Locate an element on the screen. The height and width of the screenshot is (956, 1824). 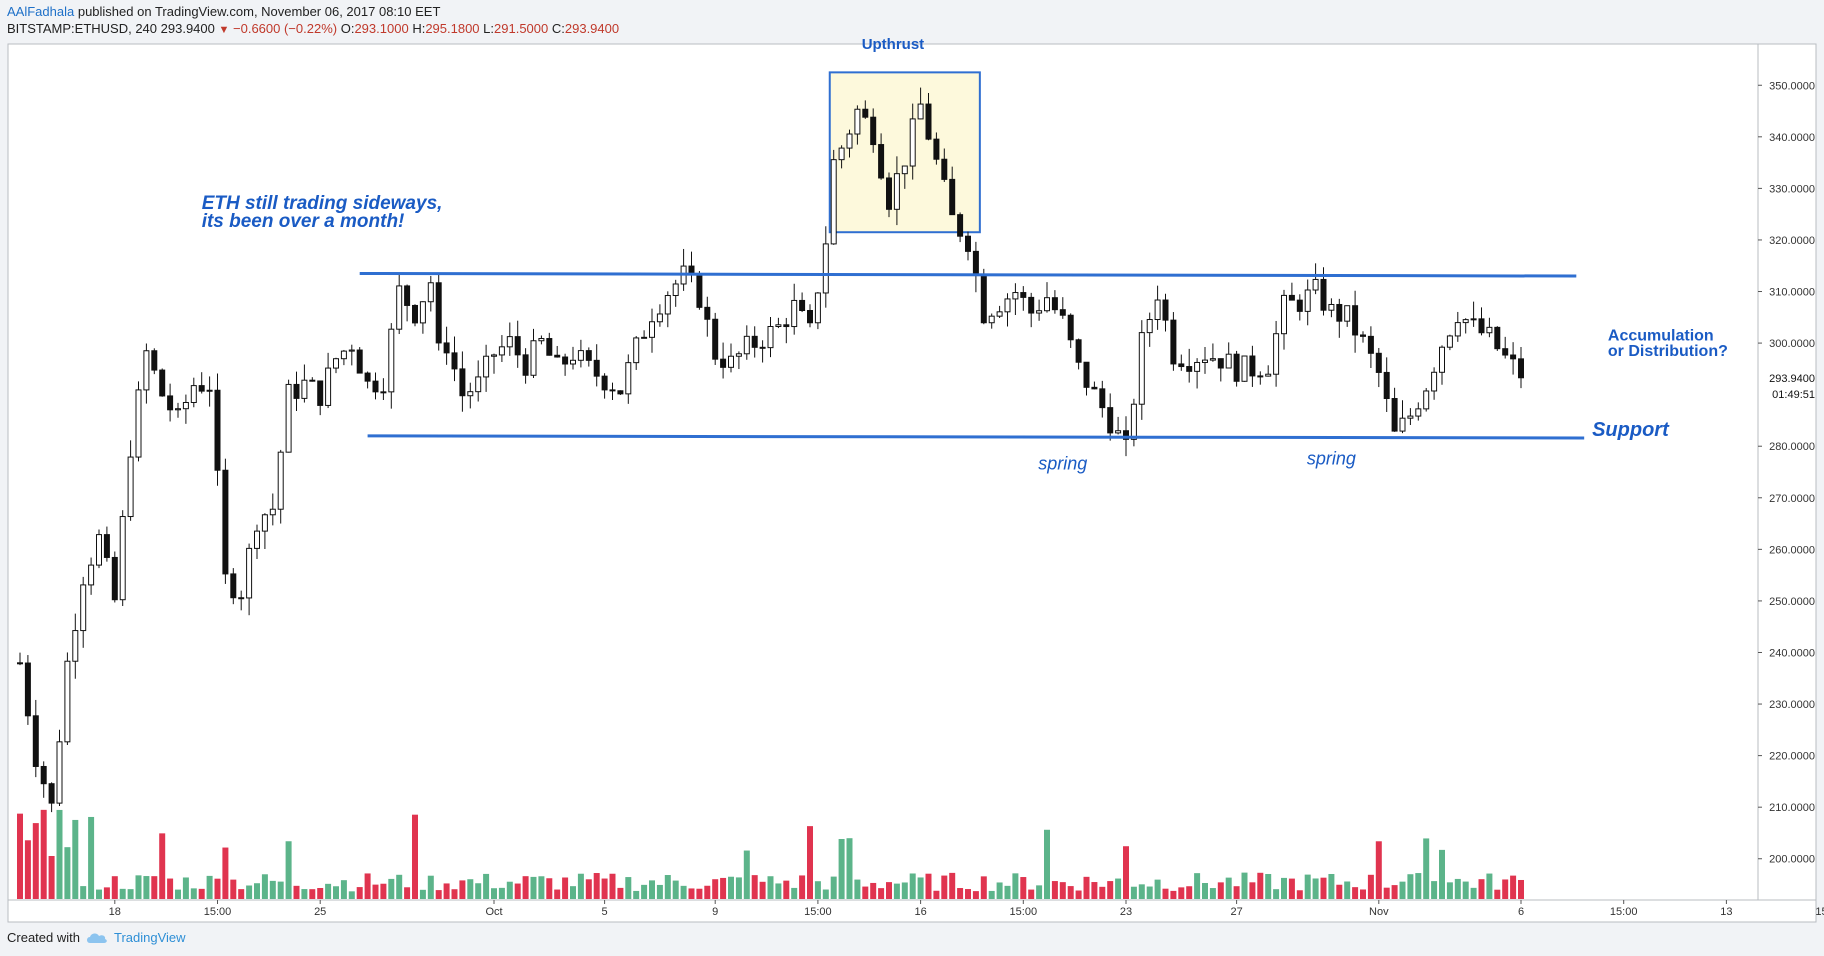
annotation-text: Upthrust is located at coordinates (893, 44).